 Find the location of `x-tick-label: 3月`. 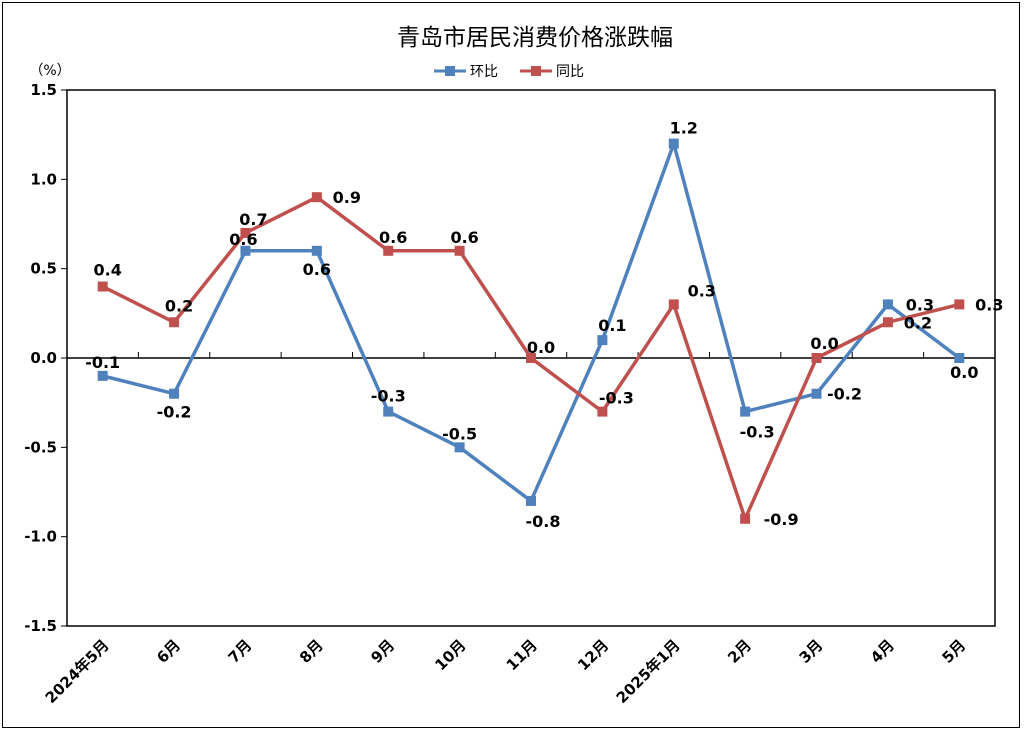

x-tick-label: 3月 is located at coordinates (811, 651).